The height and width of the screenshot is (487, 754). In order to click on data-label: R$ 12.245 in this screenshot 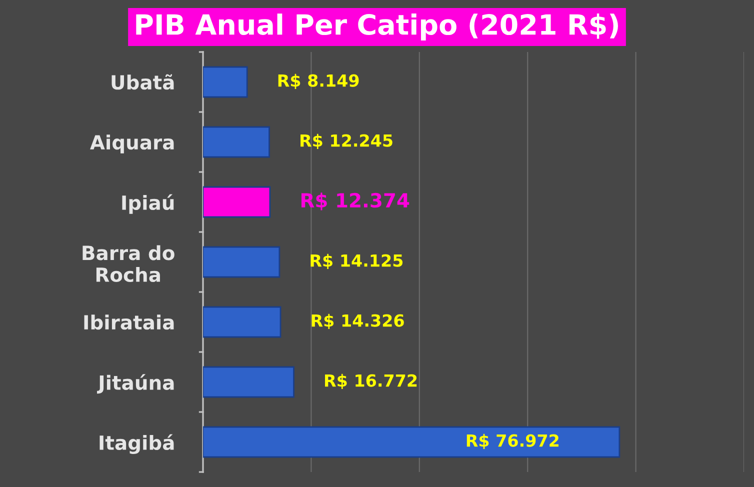, I will do `click(346, 142)`.